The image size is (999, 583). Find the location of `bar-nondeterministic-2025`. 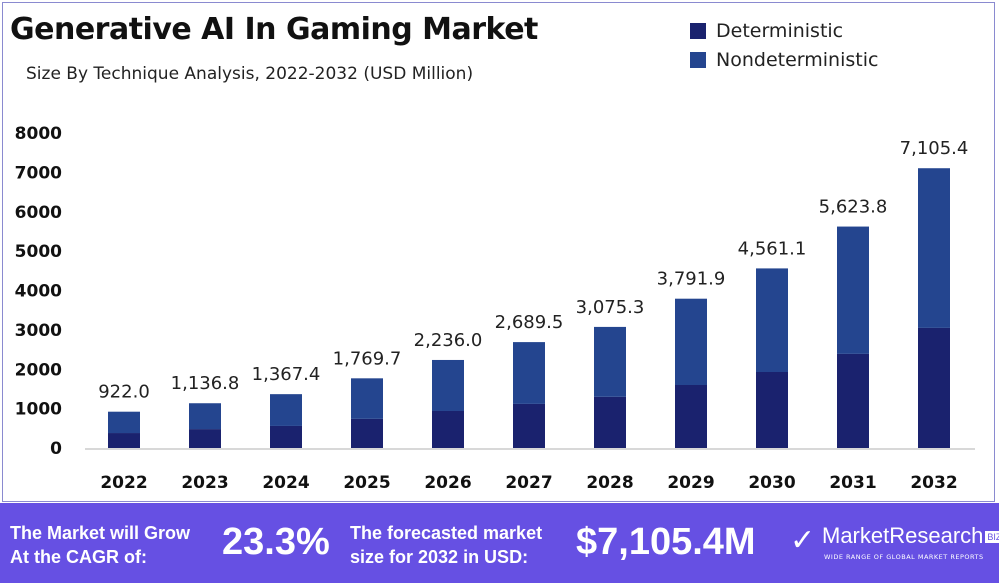

bar-nondeterministic-2025 is located at coordinates (367, 398).